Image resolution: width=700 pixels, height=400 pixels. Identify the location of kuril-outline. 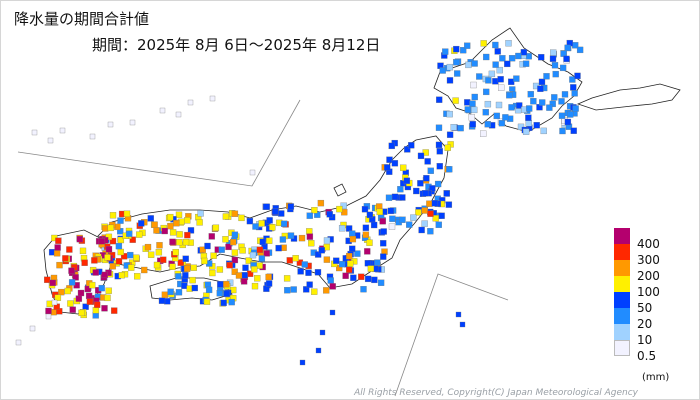
(628, 97).